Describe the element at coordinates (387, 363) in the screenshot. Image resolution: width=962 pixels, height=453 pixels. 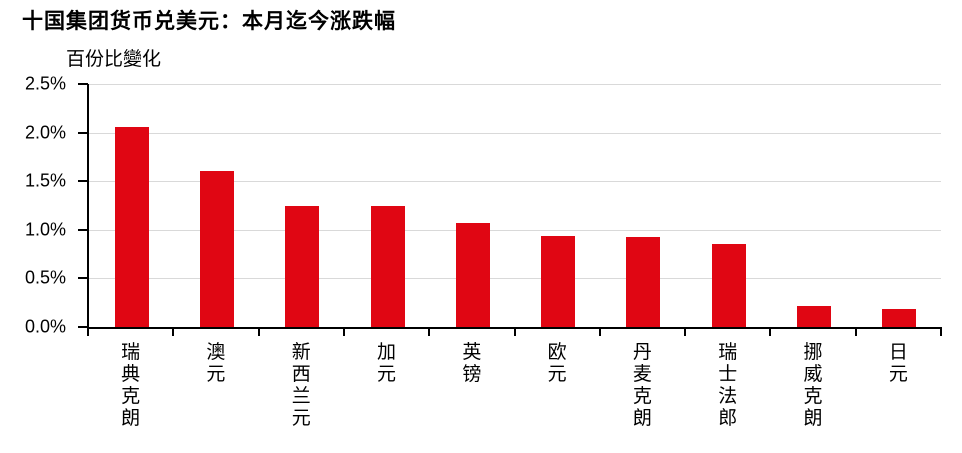
I see `x-tick-label: 加元` at that location.